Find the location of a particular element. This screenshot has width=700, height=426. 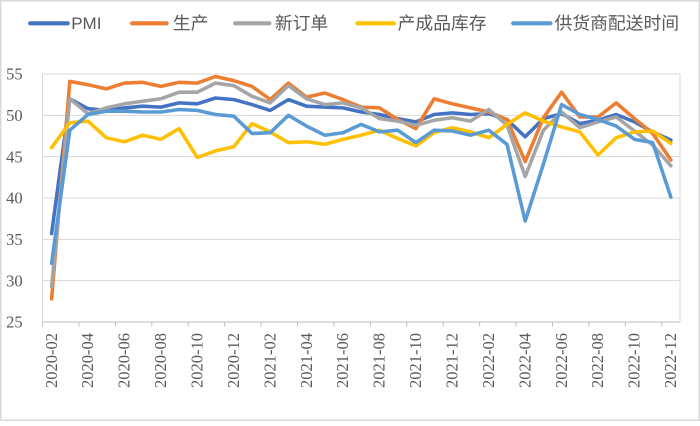

svg-text: PMI is located at coordinates (86, 23).